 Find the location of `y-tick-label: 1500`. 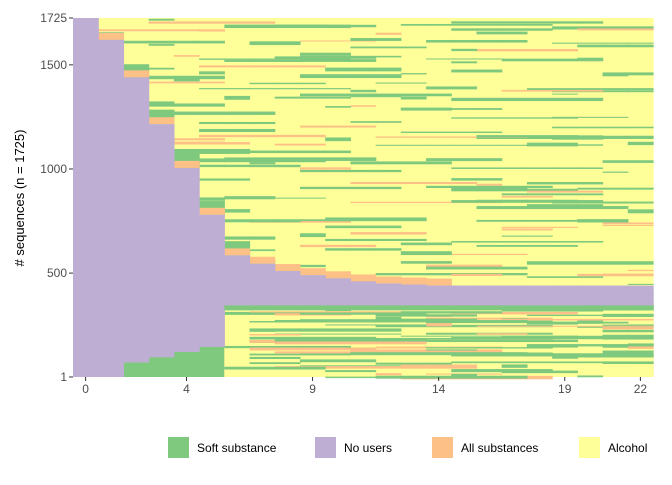

y-tick-label: 1500 is located at coordinates (53, 65).